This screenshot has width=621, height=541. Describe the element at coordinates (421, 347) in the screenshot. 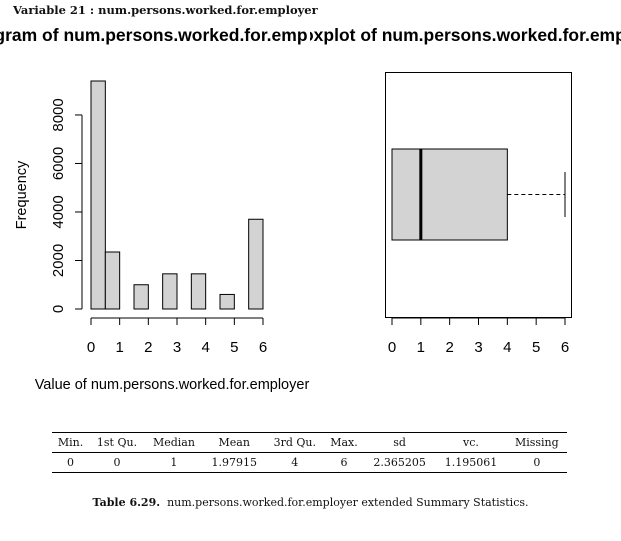

I see `boxplot-x-tick-label: 1` at that location.